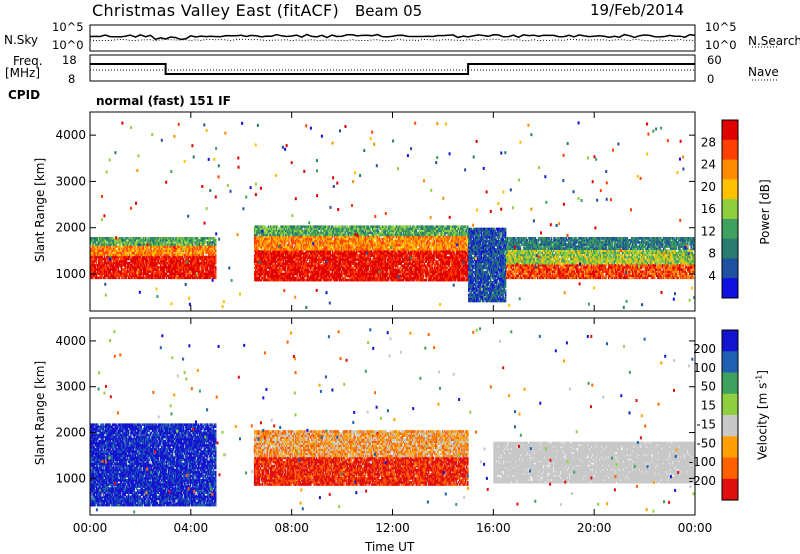 This screenshot has height=554, width=800. What do you see at coordinates (721, 45) in the screenshot?
I see `noise-tick-right-bottom: 10^0` at bounding box center [721, 45].